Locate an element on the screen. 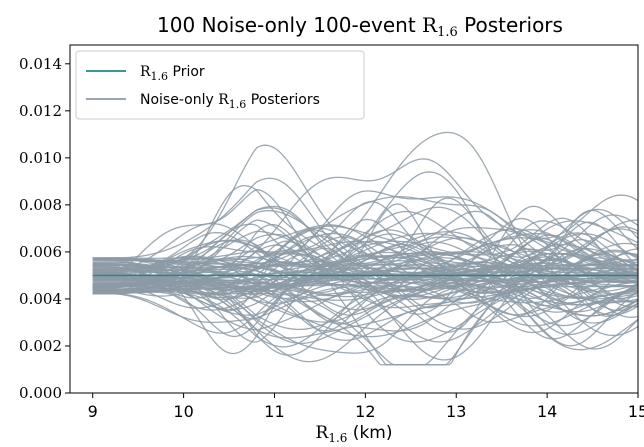  y-tick-label: 0.008 is located at coordinates (40, 205).